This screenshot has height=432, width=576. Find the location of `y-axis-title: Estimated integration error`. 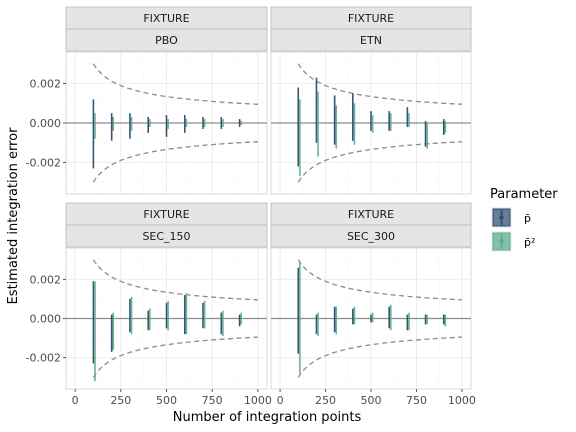

y-axis-title: Estimated integration error is located at coordinates (13, 215).